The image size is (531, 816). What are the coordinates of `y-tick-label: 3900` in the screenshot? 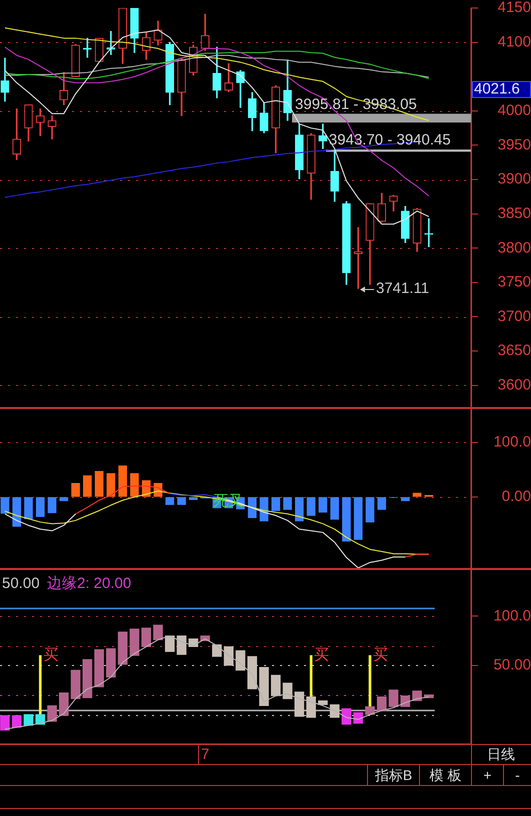 It's located at (514, 179).